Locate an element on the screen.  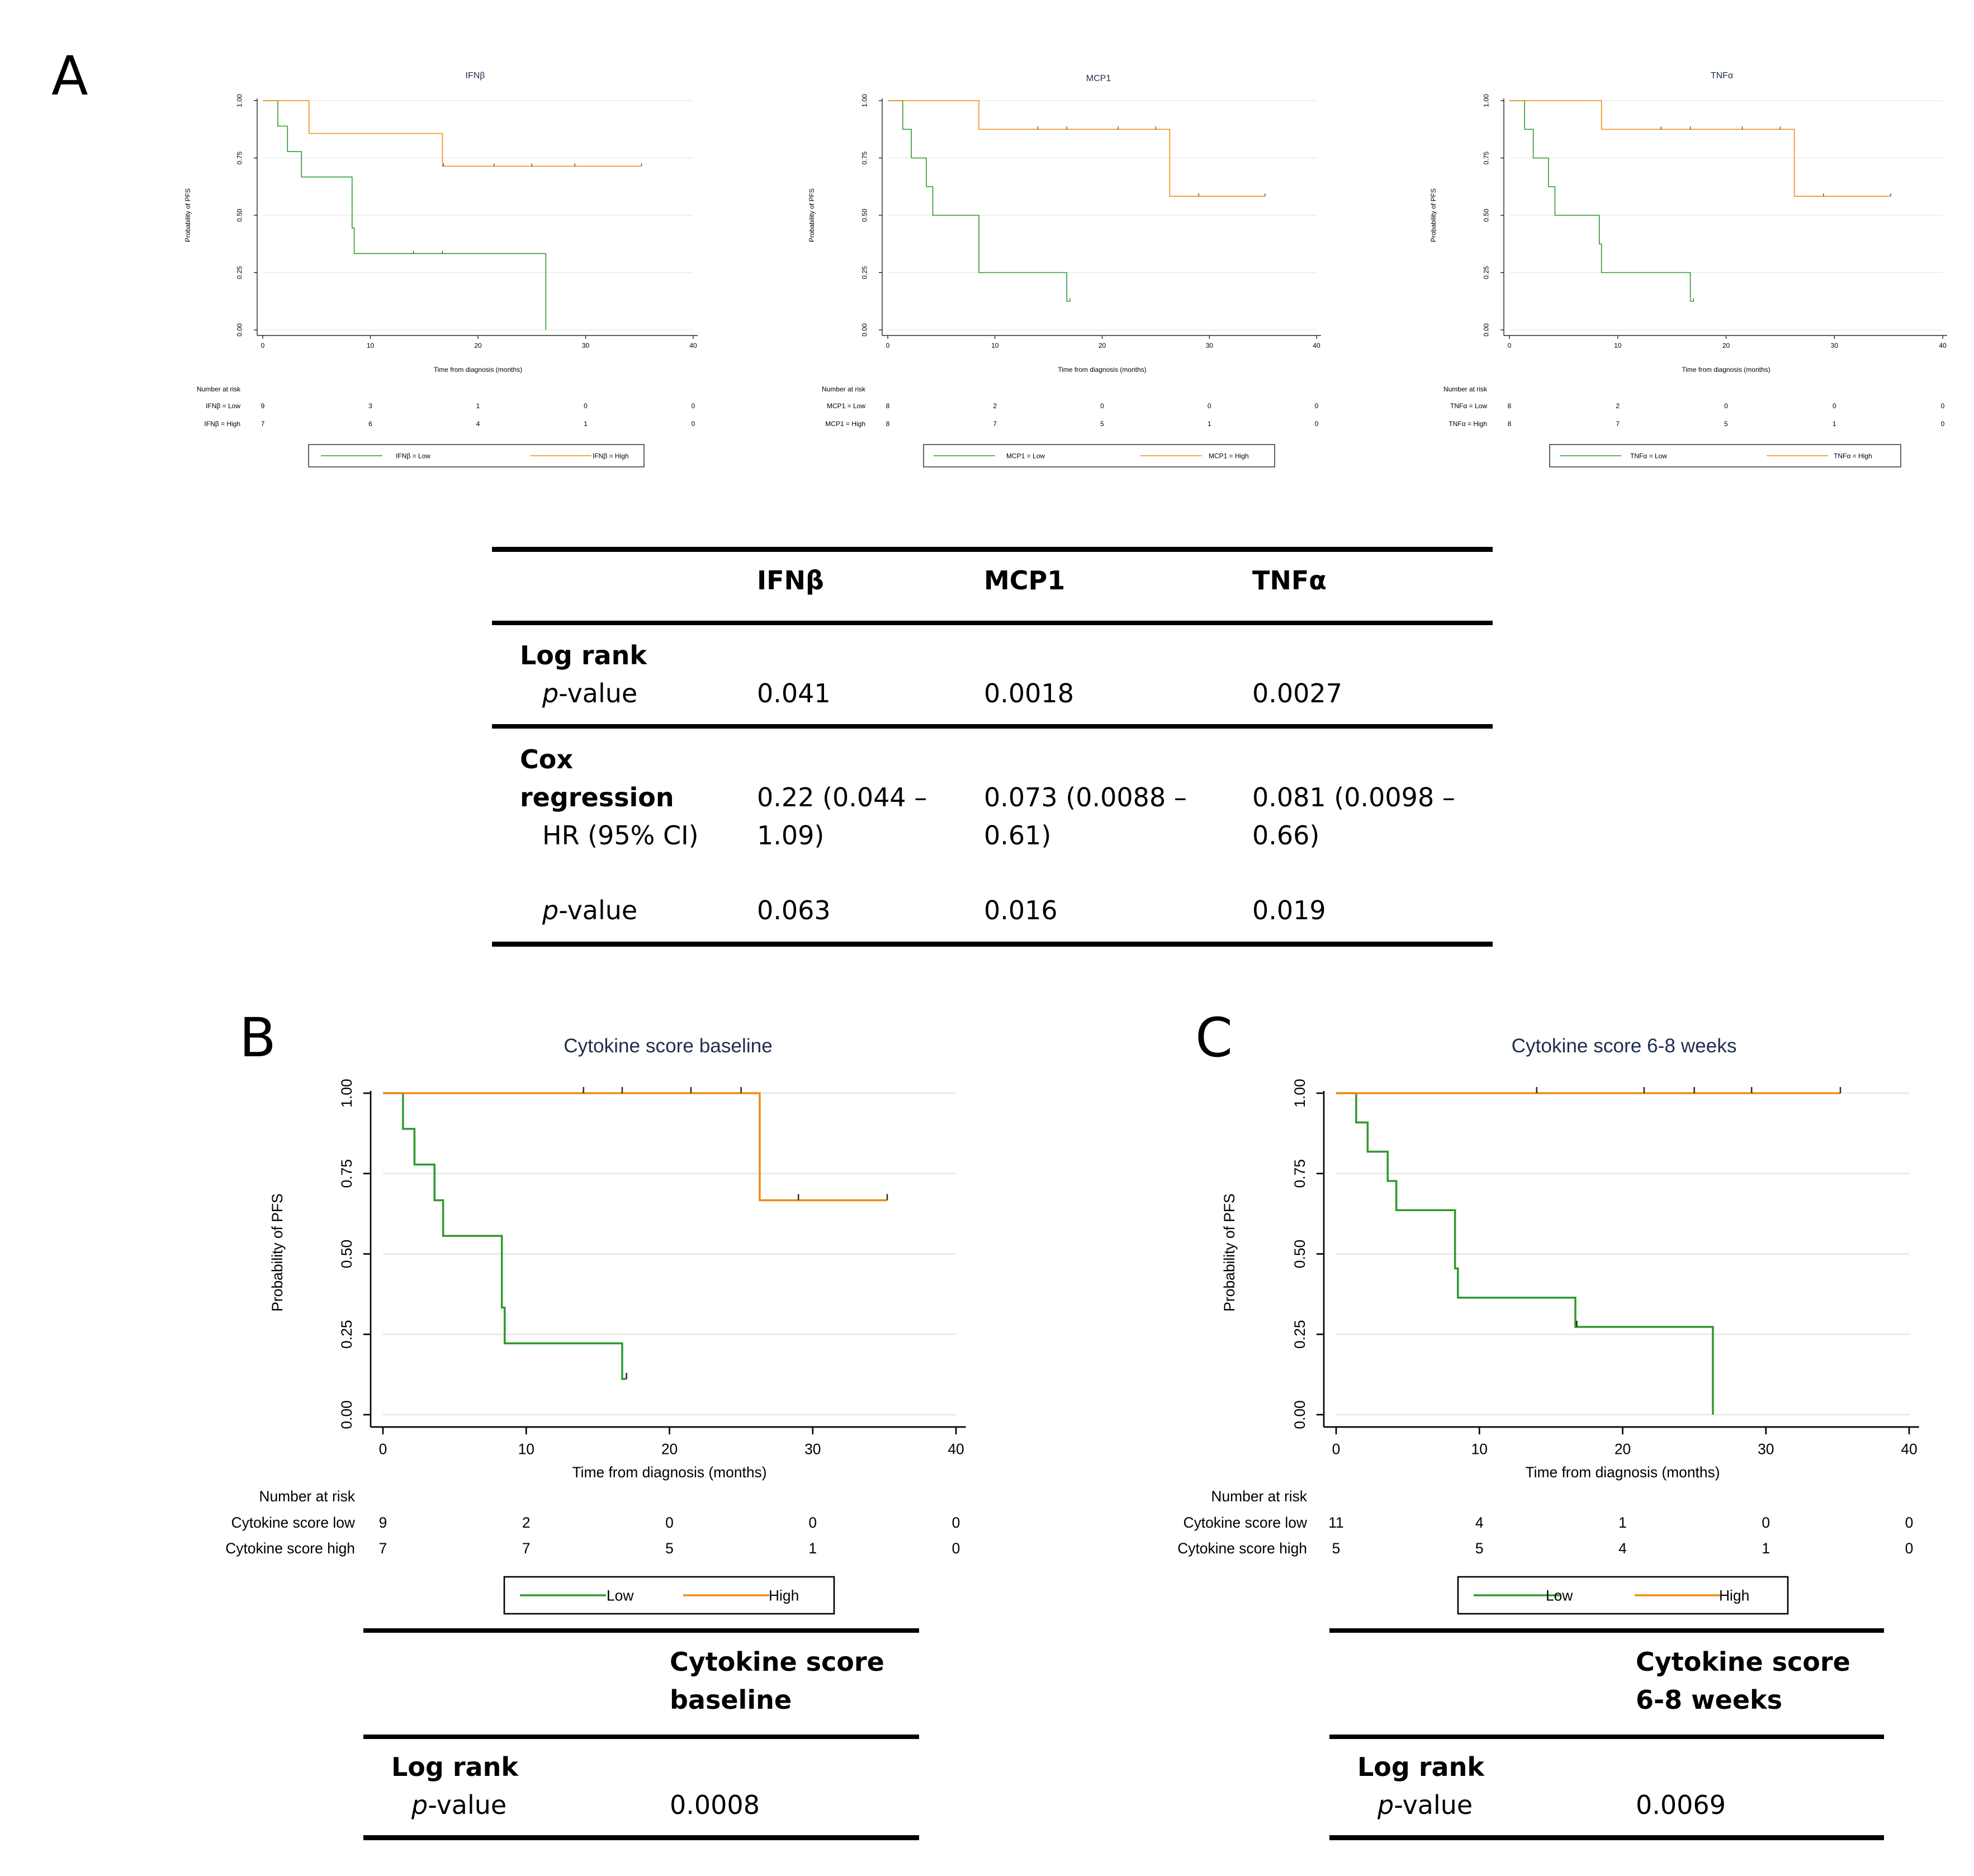
risk-row-label: IFNβ = High is located at coordinates (222, 424).